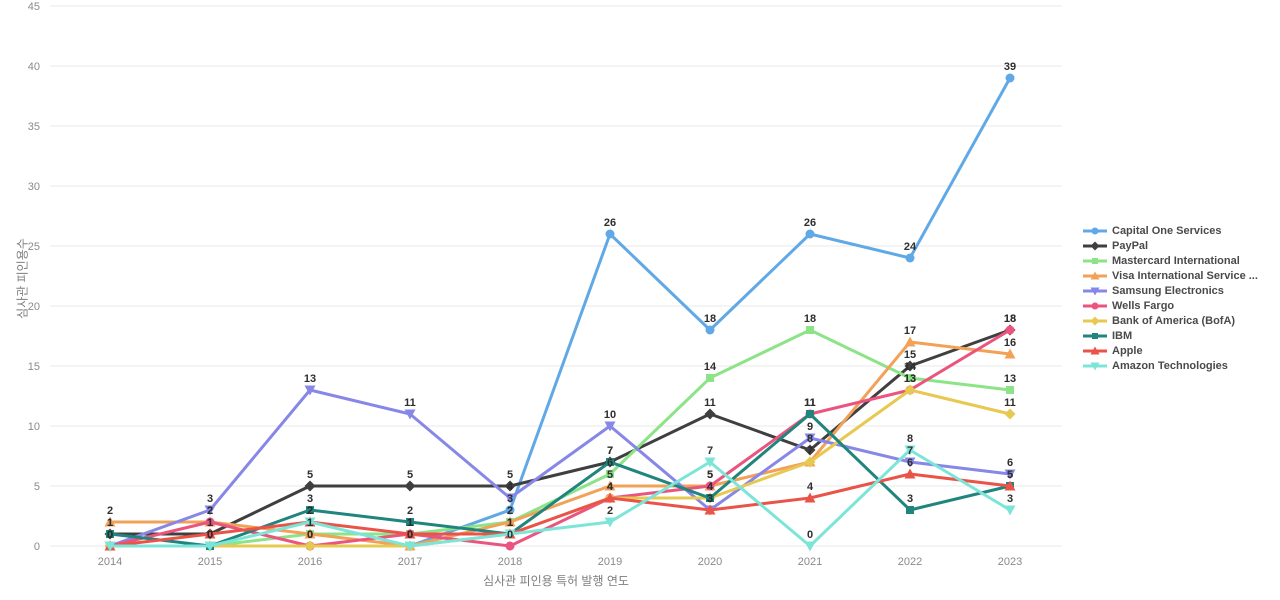 Image resolution: width=1280 pixels, height=600 pixels. What do you see at coordinates (710, 498) in the screenshot?
I see `point-ibm-2020` at bounding box center [710, 498].